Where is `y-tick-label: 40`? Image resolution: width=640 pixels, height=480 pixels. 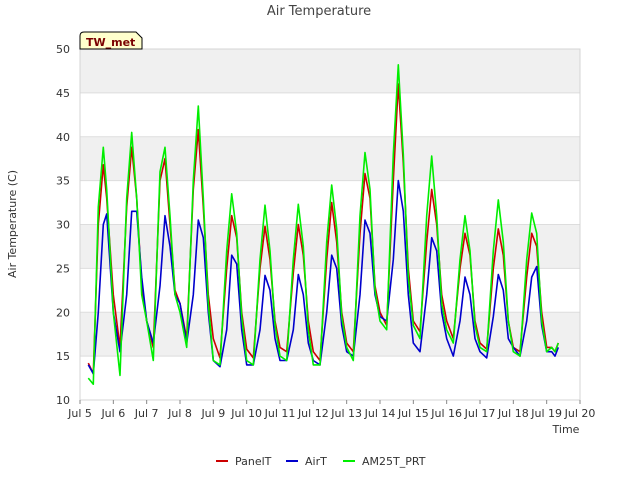
y-tick-label: 40 is located at coordinates (63, 137).